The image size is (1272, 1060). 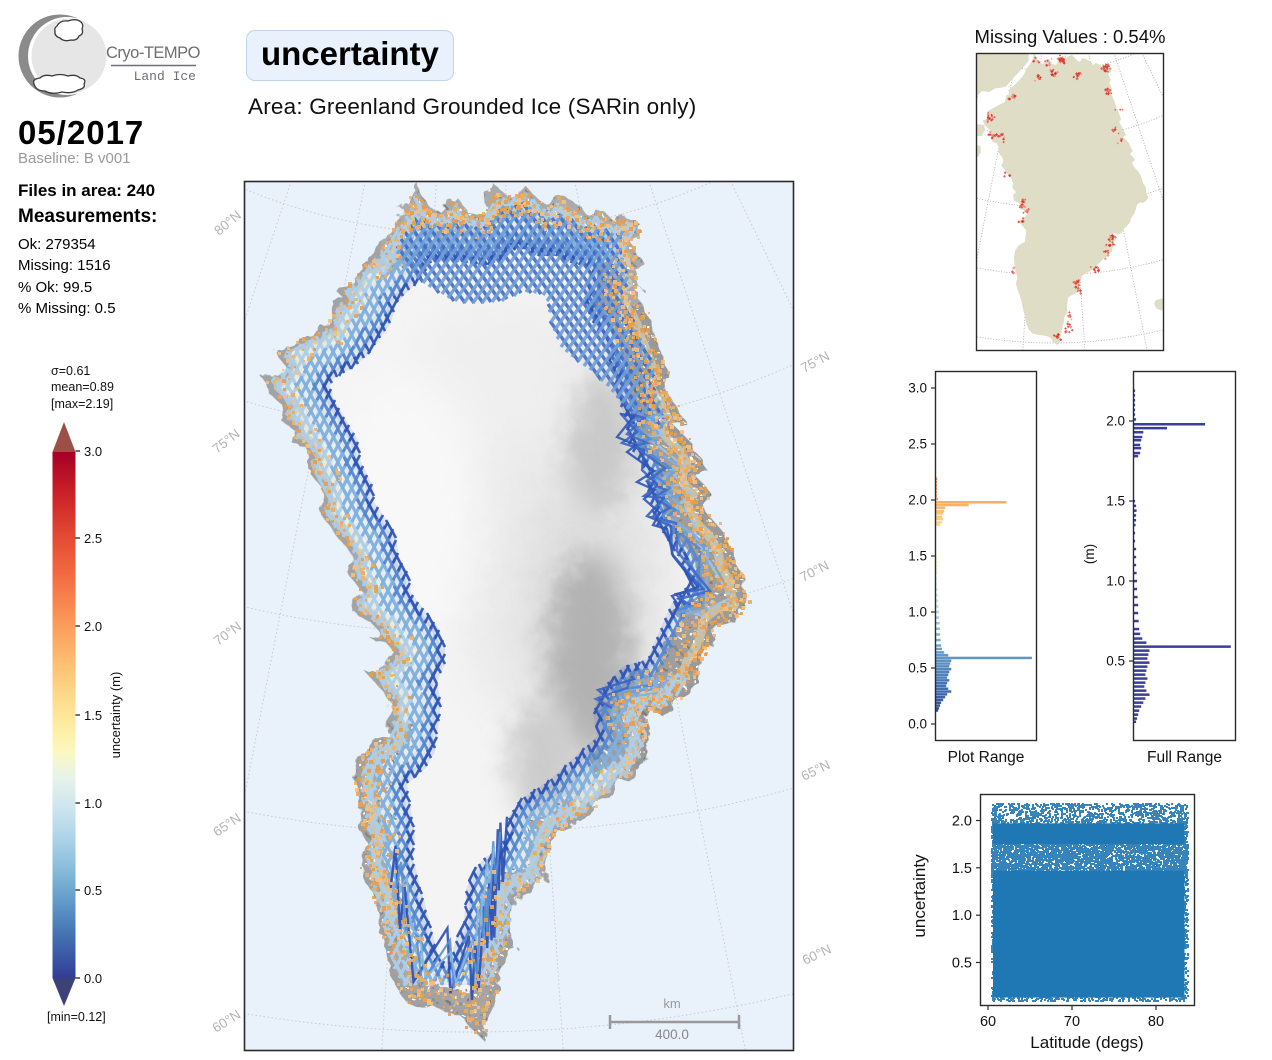 What do you see at coordinates (82, 387) in the screenshot?
I see `svg-text: mean=0.89` at bounding box center [82, 387].